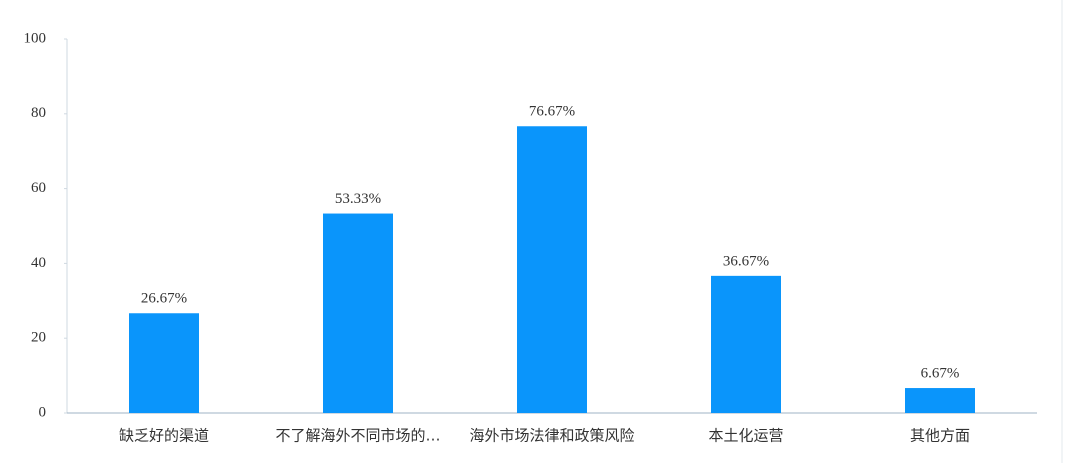 The image size is (1072, 463). What do you see at coordinates (940, 373) in the screenshot?
I see `data-label: 6.67%` at bounding box center [940, 373].